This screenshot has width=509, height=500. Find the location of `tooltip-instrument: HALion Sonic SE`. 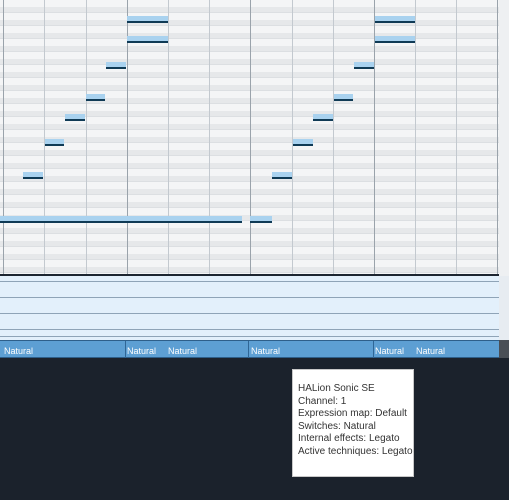

tooltip-instrument: HALion Sonic SE is located at coordinates (336, 388).